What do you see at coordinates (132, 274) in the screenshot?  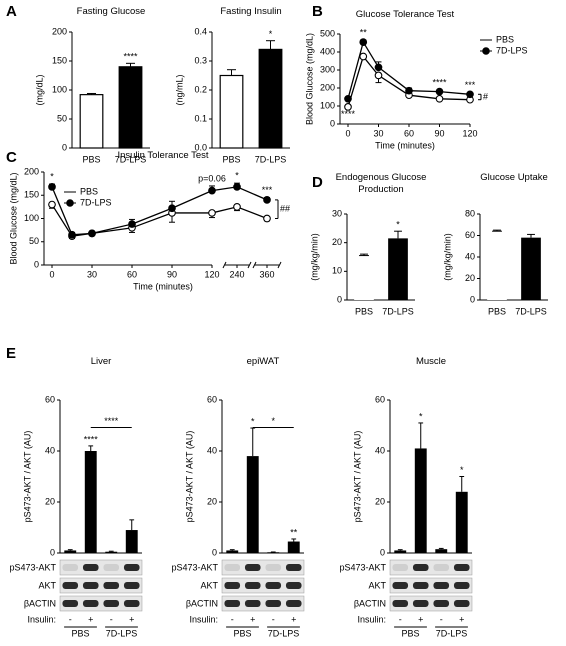 I see `x-tick-label: 60` at bounding box center [132, 274].